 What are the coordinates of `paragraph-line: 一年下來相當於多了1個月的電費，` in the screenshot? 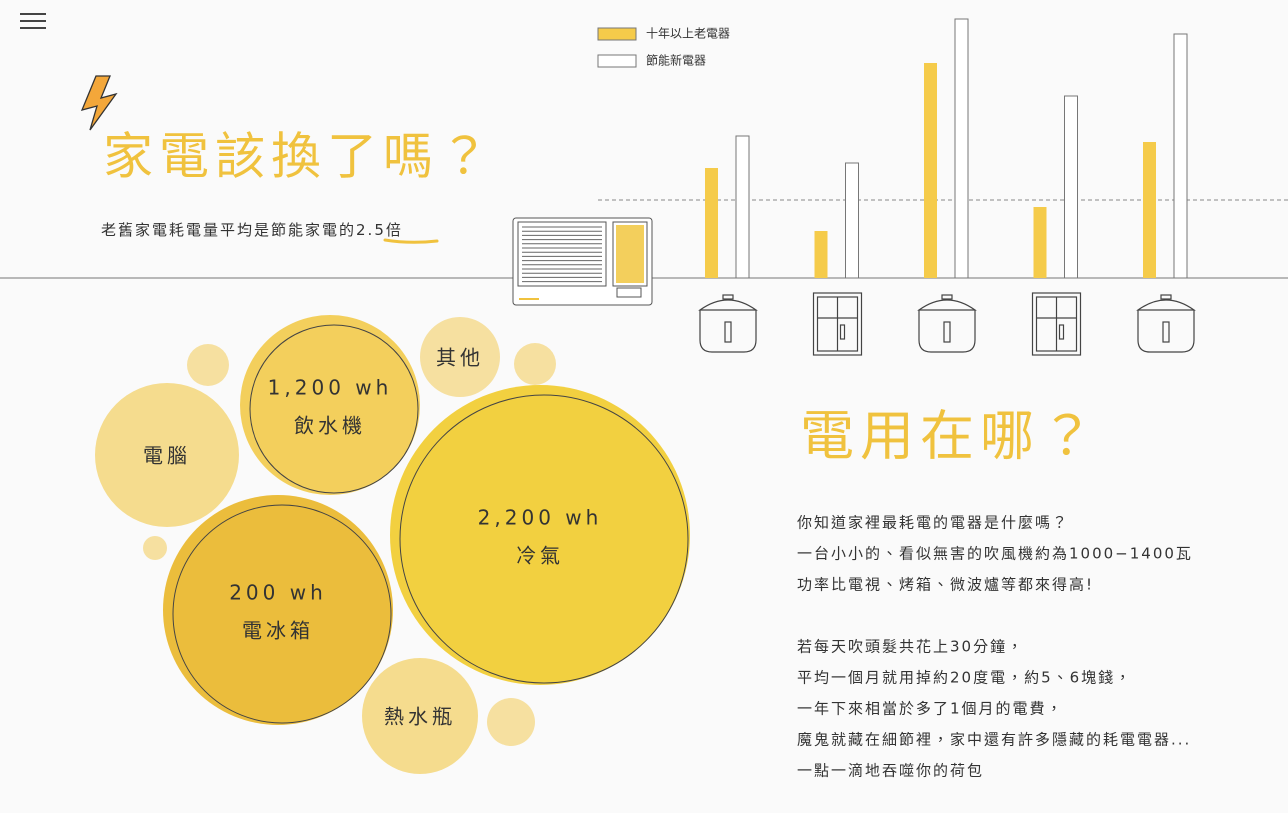 It's located at (930, 709).